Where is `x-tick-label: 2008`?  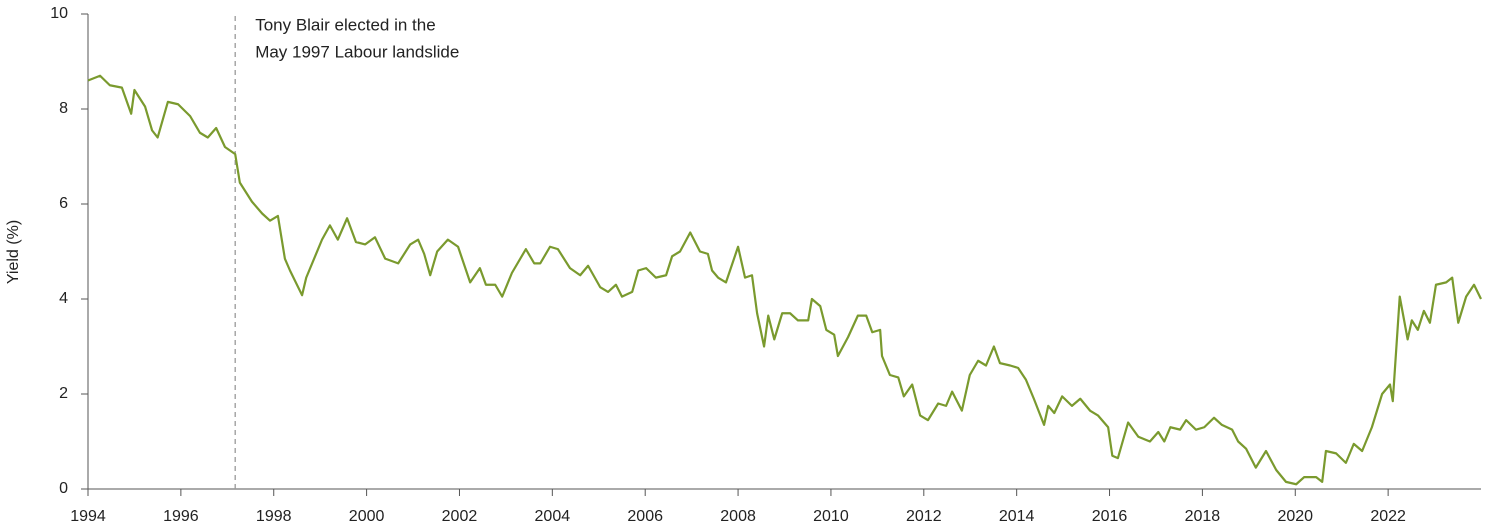 x-tick-label: 2008 is located at coordinates (738, 516).